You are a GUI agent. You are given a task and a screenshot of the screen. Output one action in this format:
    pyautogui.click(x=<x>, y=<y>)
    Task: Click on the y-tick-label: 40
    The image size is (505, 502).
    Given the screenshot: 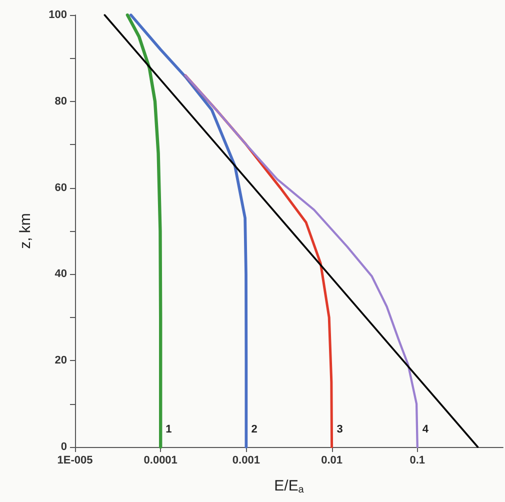 What is the action you would take?
    pyautogui.click(x=60, y=274)
    